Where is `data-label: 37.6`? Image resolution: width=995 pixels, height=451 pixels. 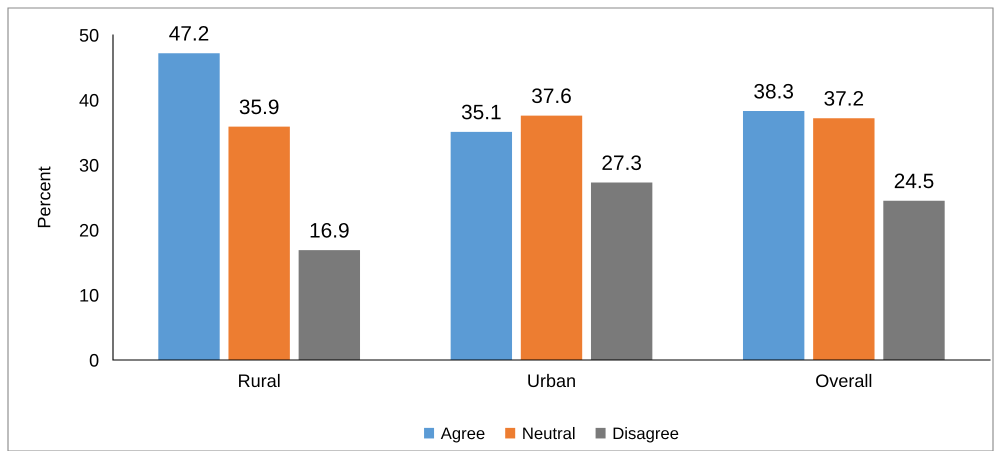
data-label: 37.6 is located at coordinates (551, 96).